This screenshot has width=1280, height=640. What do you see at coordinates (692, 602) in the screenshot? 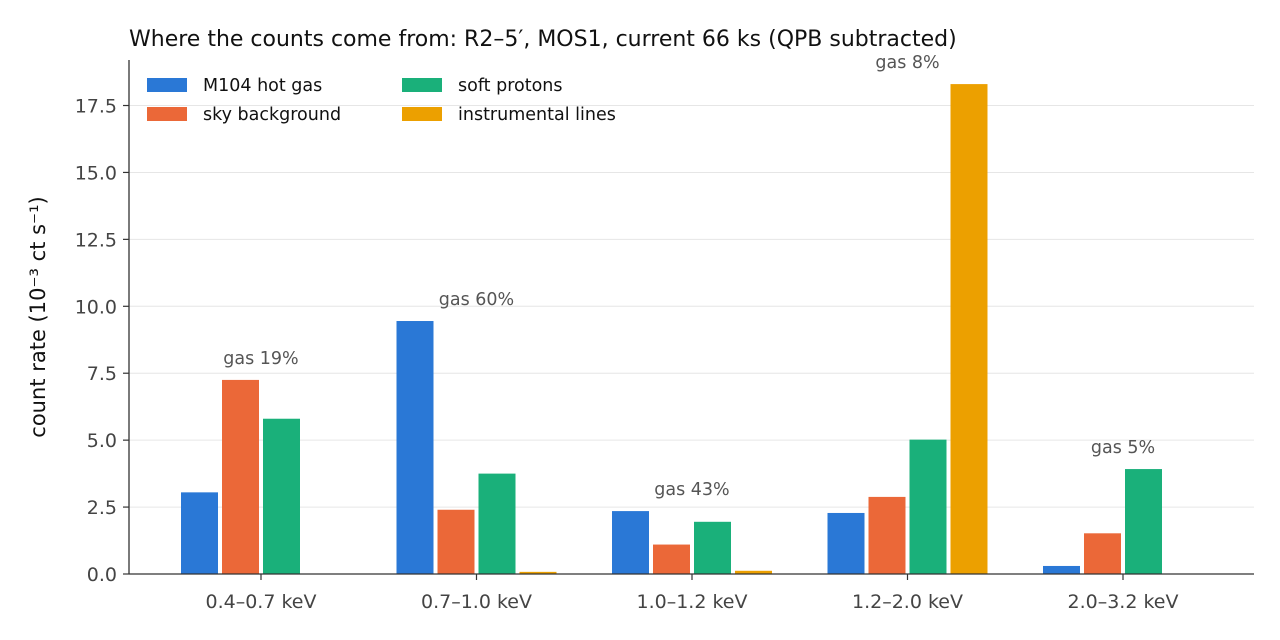
I see `x-tick-label: 1.0–1.2 keV` at bounding box center [692, 602].